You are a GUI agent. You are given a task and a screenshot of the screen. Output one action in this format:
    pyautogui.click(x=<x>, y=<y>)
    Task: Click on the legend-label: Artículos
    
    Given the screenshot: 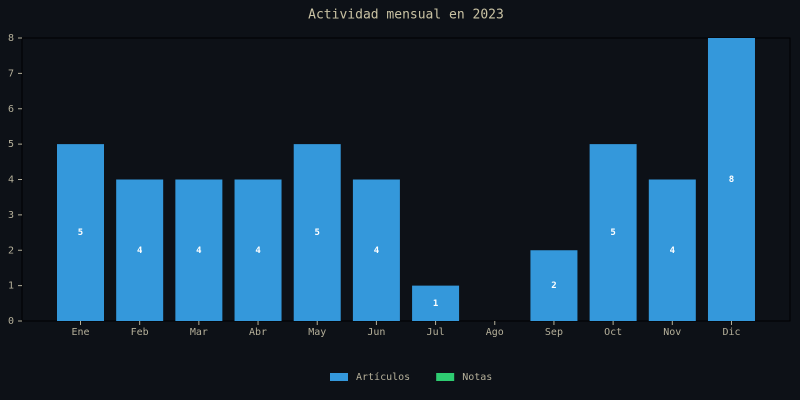 What is the action you would take?
    pyautogui.click(x=383, y=377)
    